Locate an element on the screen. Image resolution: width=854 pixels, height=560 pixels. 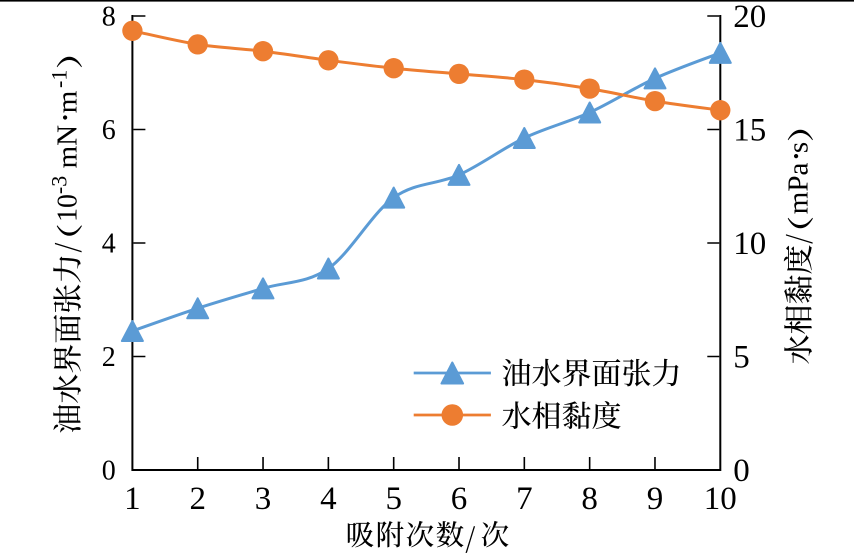
svg-text: -3 is located at coordinates (59, 185).